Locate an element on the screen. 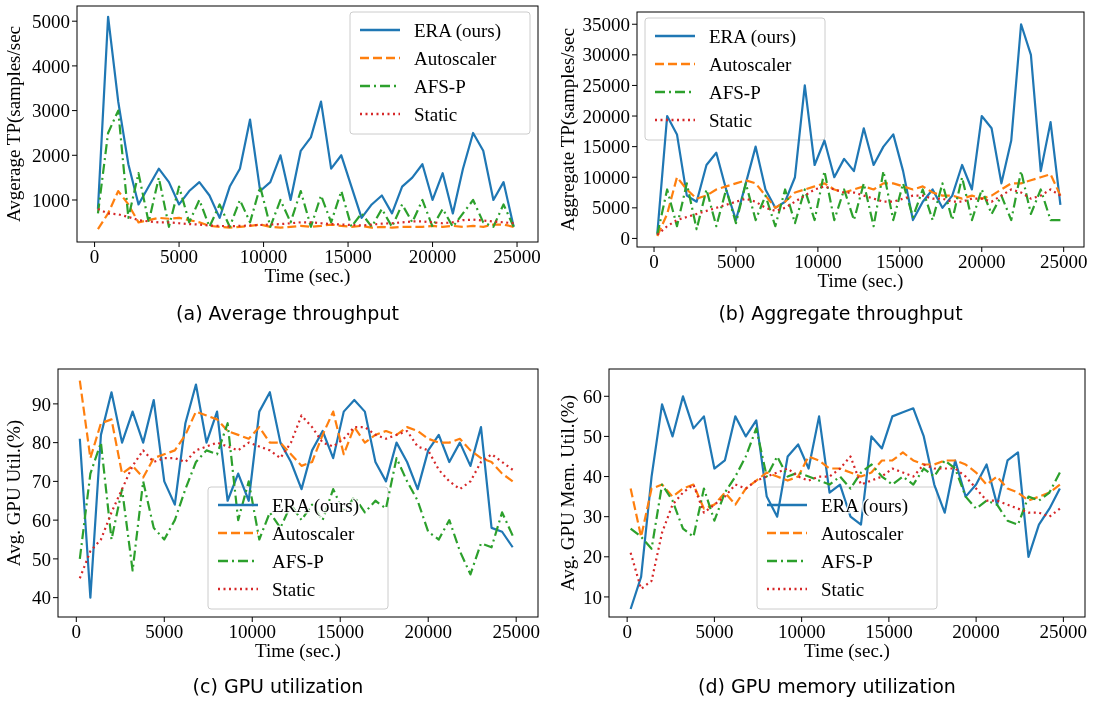 The height and width of the screenshot is (711, 1098). y-tick-label: 3000 is located at coordinates (51, 111).